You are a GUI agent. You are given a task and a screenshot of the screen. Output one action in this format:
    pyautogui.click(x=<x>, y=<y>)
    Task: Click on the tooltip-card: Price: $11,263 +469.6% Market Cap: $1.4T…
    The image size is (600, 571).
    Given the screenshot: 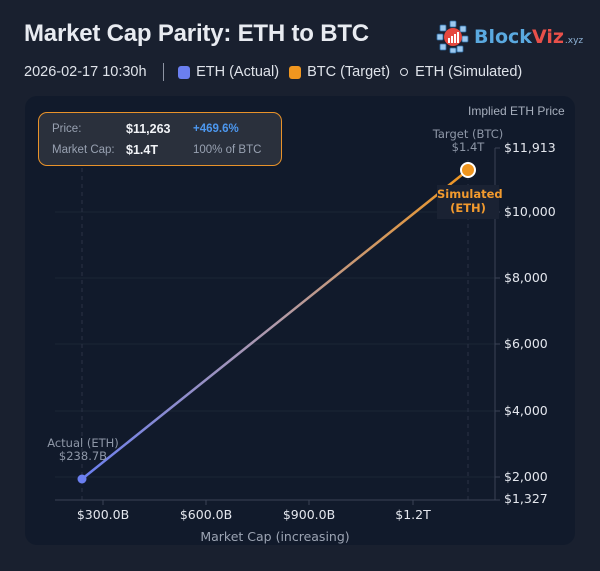 What is the action you would take?
    pyautogui.click(x=160, y=139)
    